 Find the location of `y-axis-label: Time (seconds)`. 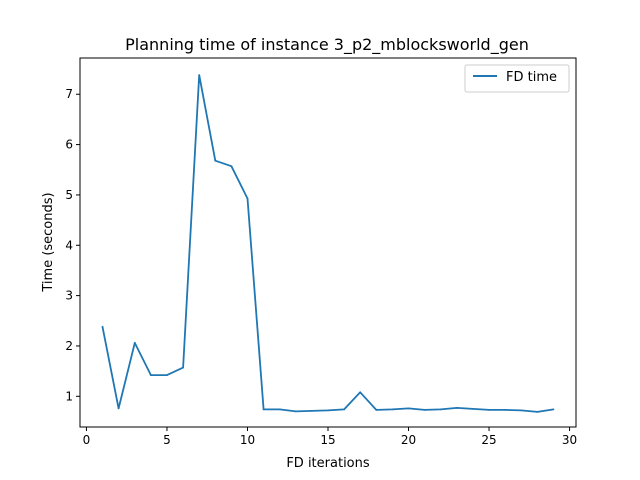

y-axis-label: Time (seconds) is located at coordinates (48, 242).